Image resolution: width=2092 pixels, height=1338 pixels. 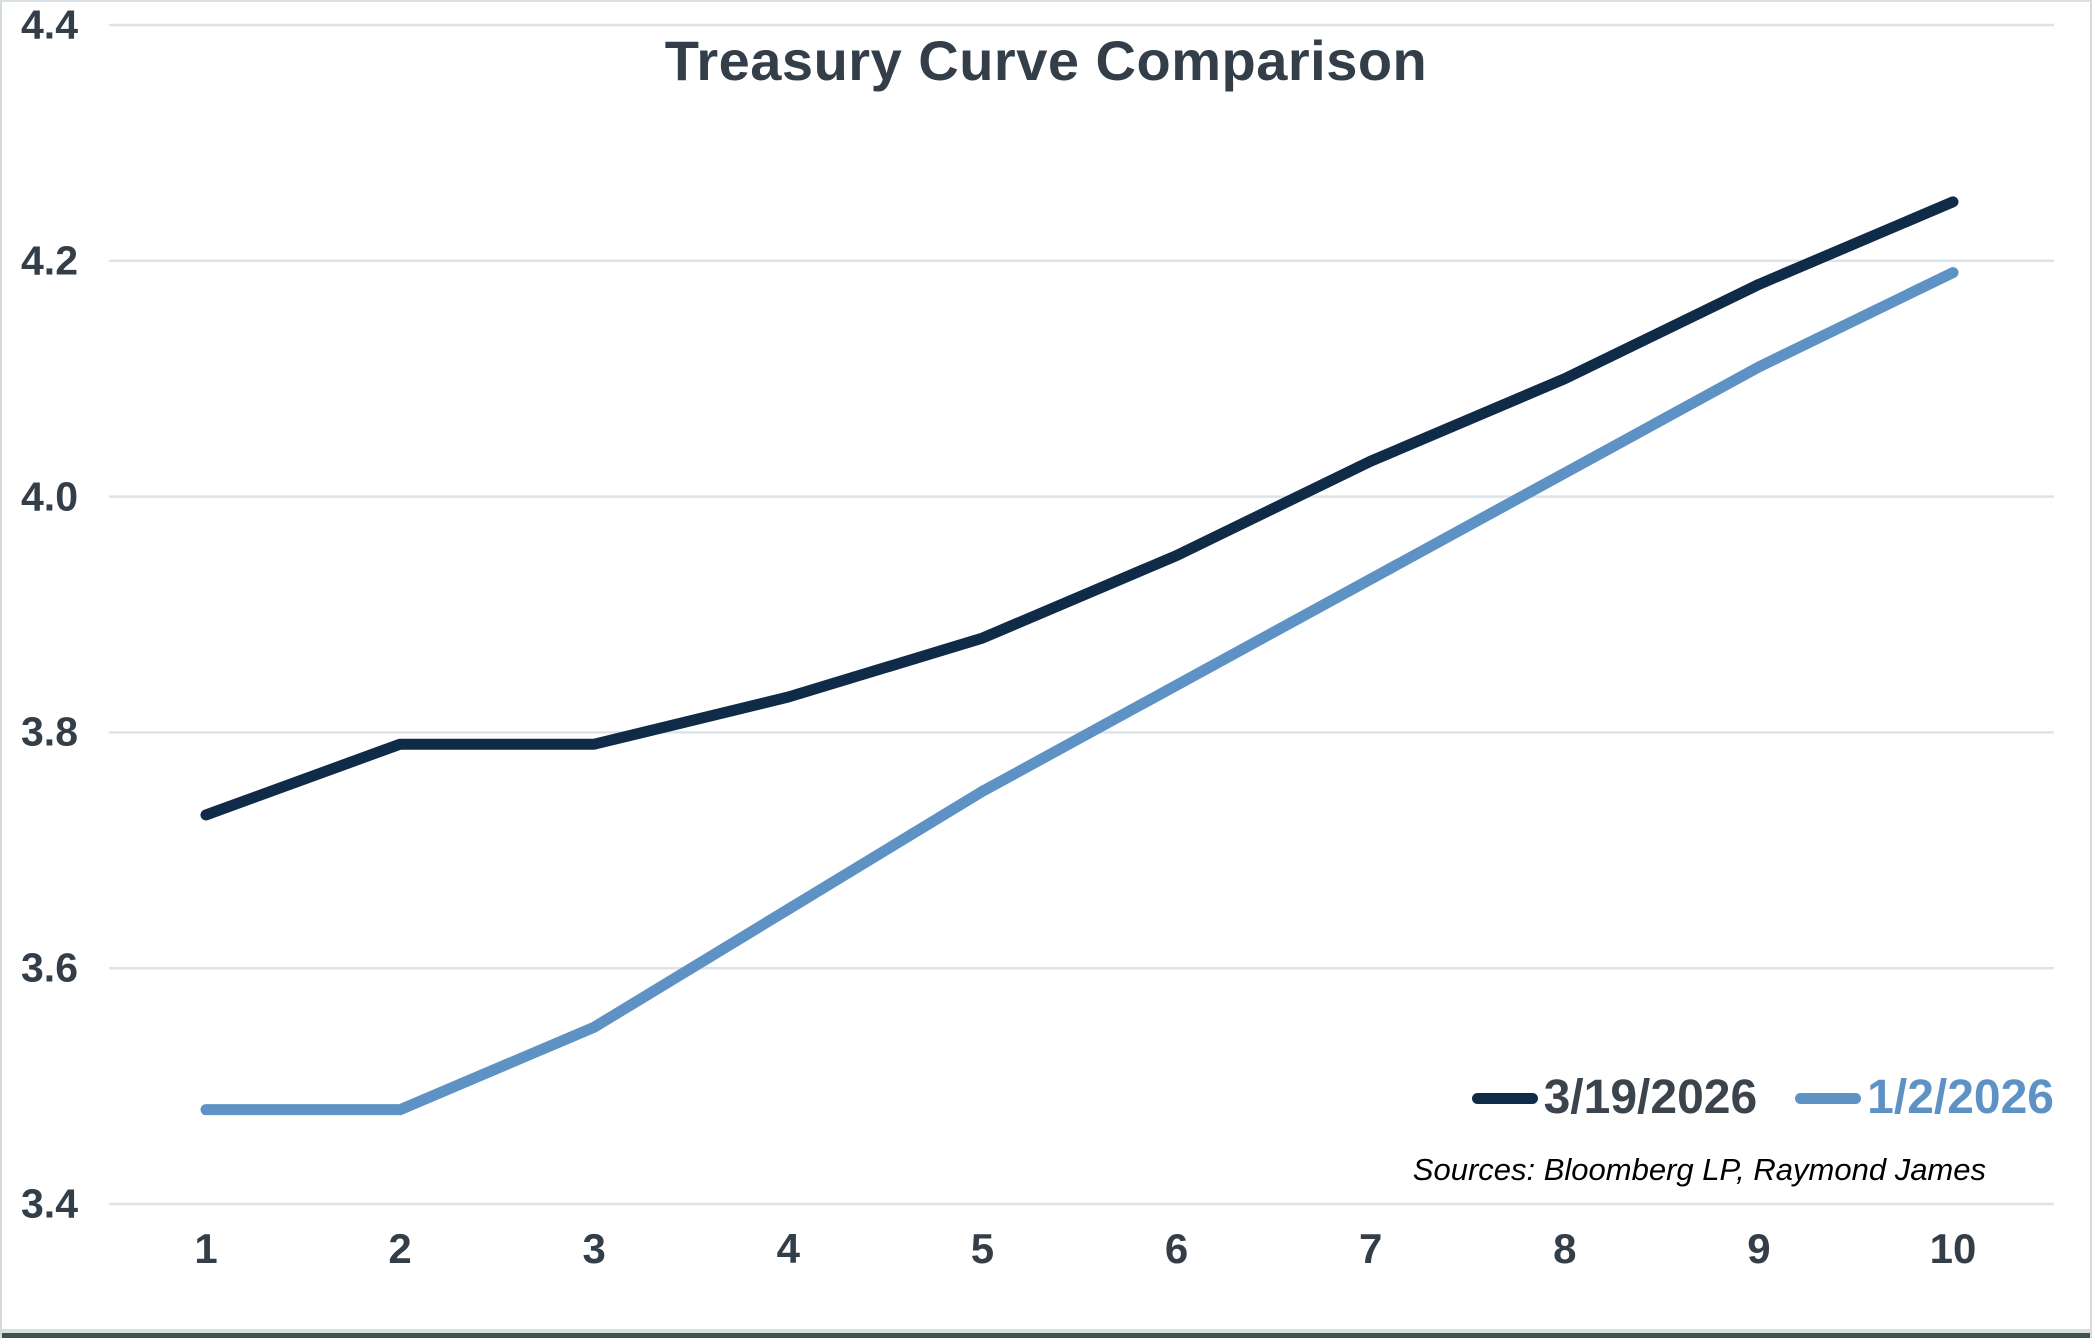 I want to click on x-tick-label-8: 8, so click(x=1565, y=1248).